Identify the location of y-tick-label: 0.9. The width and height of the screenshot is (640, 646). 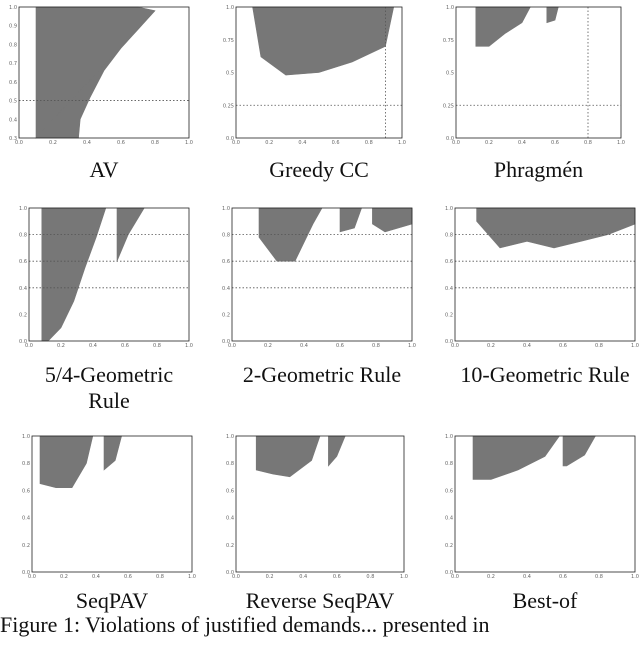
(13, 27).